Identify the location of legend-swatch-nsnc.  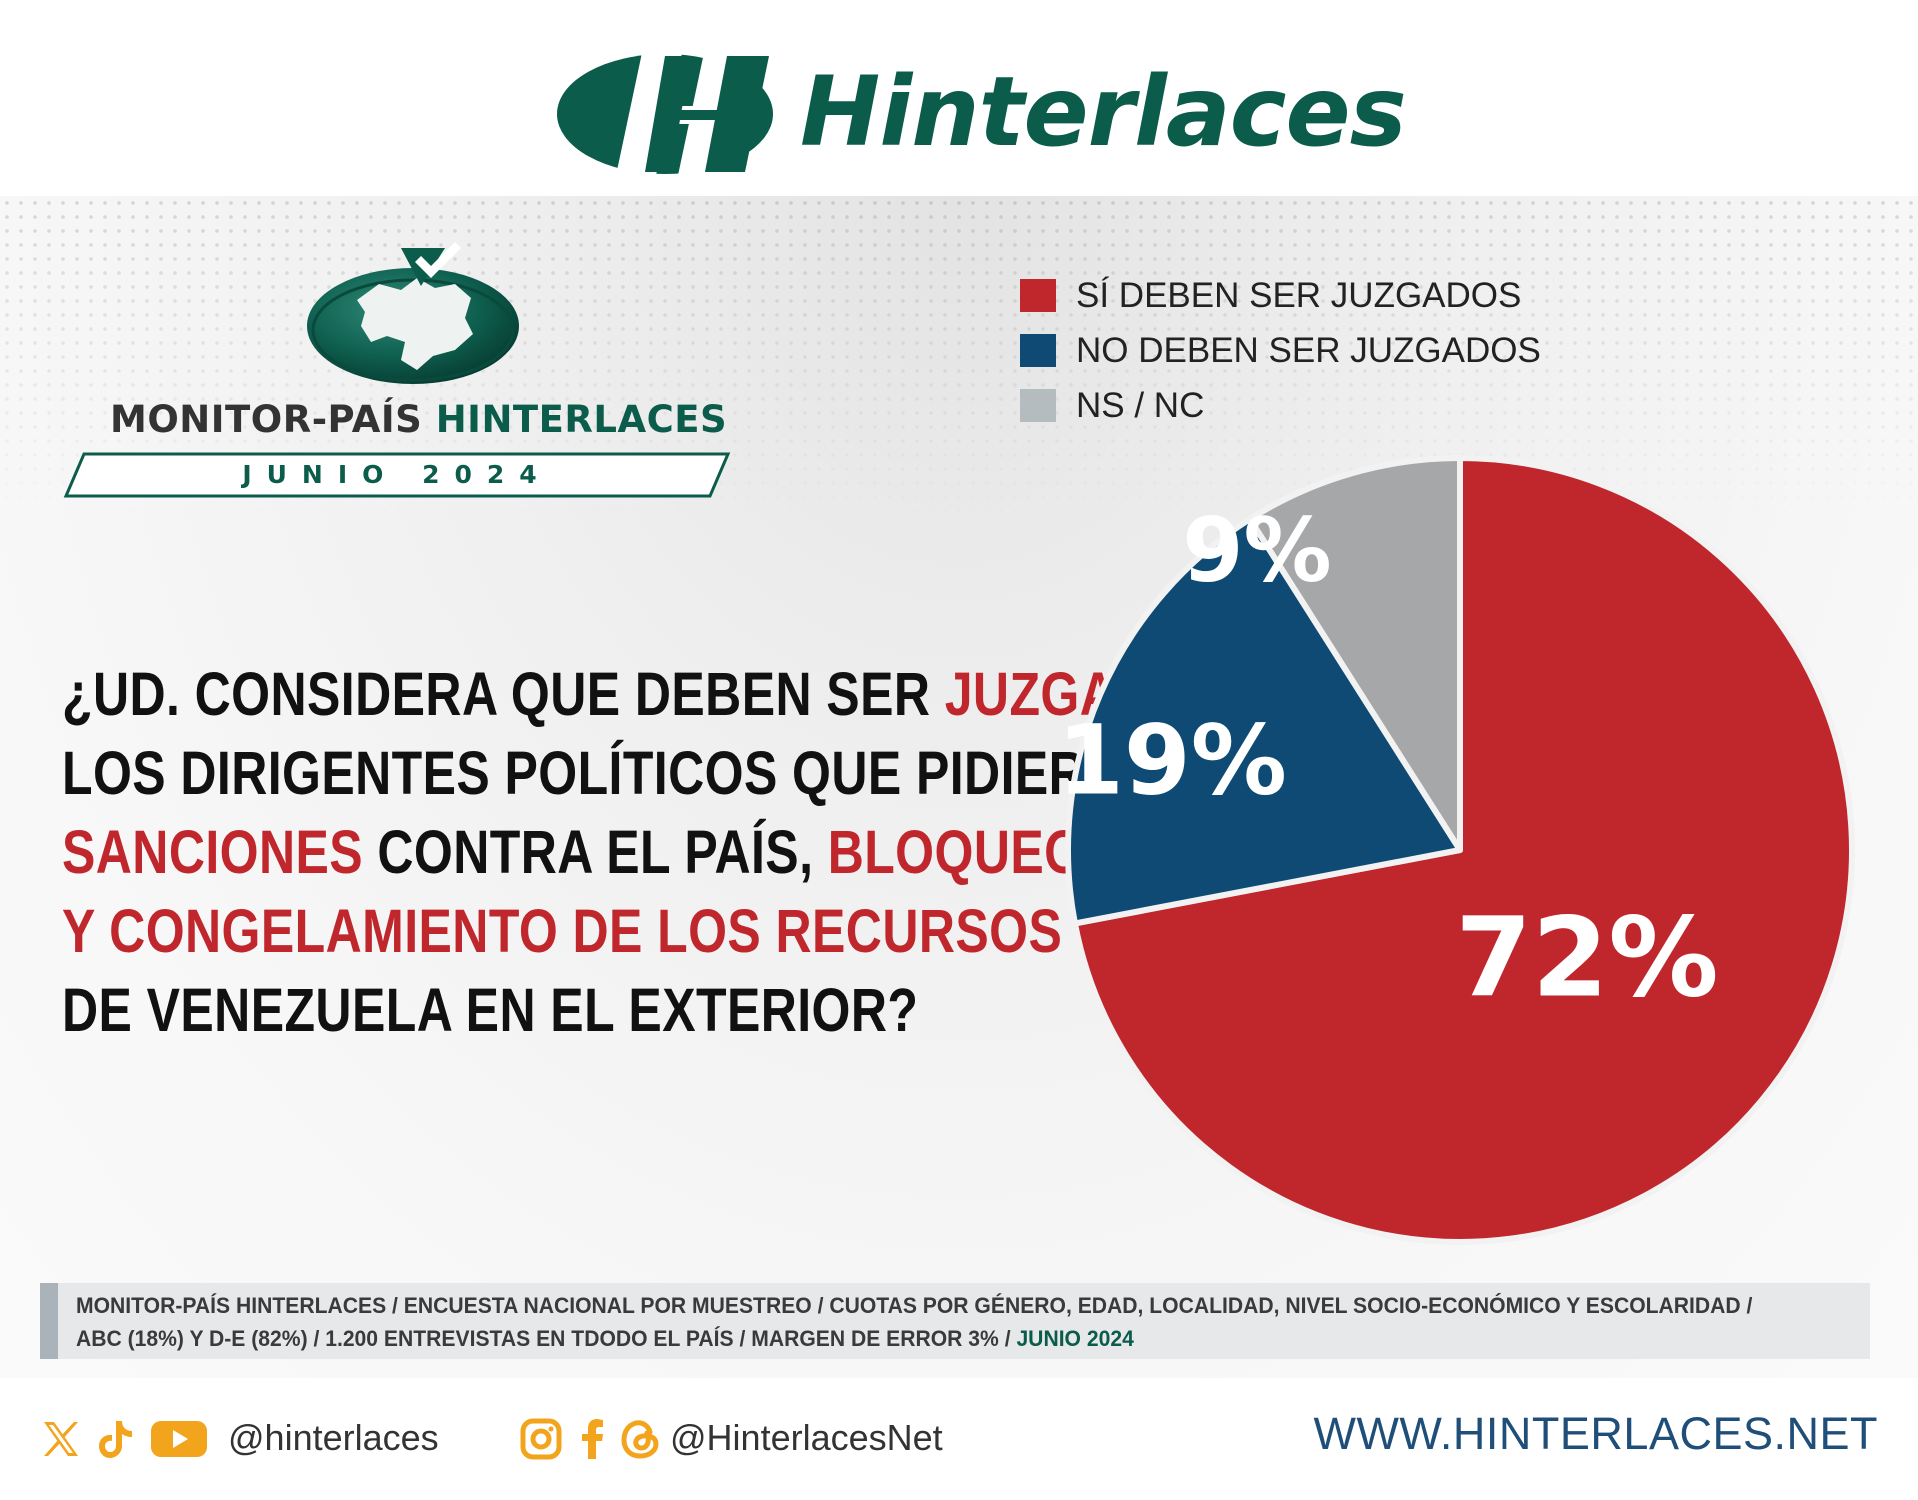
(1038, 405).